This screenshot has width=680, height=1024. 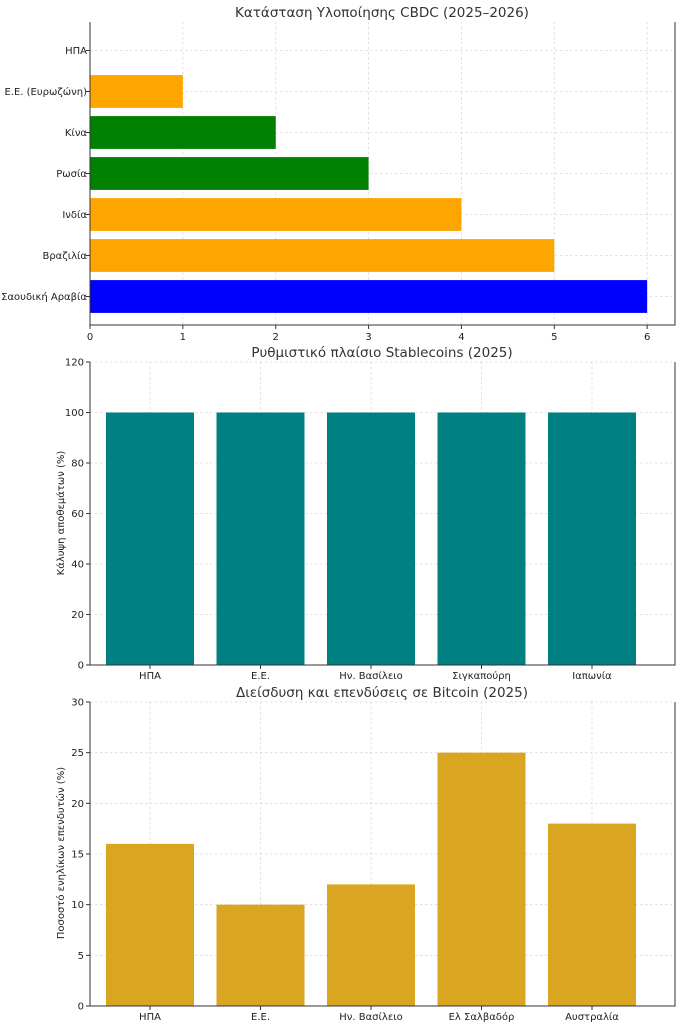 What do you see at coordinates (77, 905) in the screenshot?
I see `y-tick-label: 10` at bounding box center [77, 905].